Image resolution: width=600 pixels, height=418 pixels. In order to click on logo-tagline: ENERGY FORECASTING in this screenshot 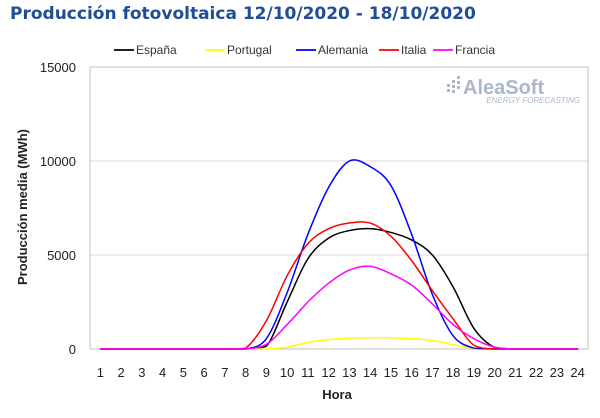, I will do `click(533, 100)`.